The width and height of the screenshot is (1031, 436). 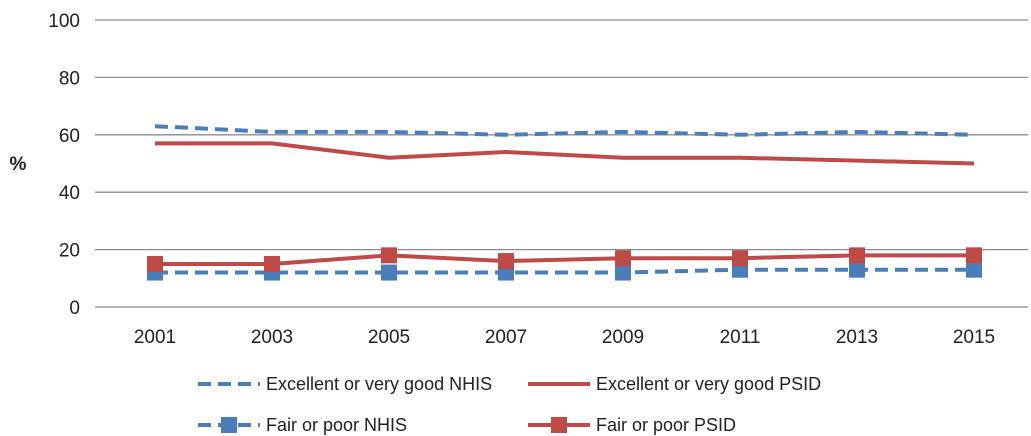 I want to click on legend-label: Fair or poor PSID, so click(x=666, y=425).